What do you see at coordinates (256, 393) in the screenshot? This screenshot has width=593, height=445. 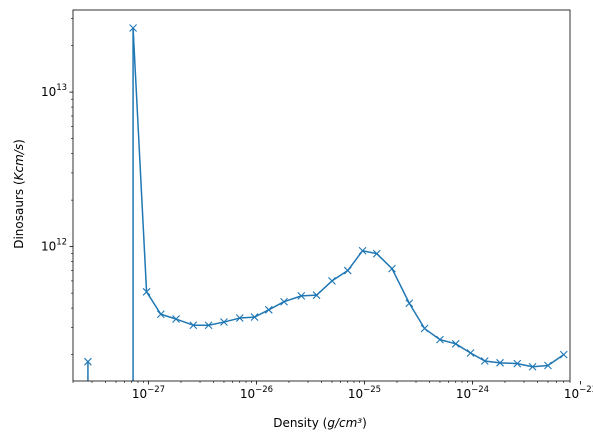 I see `x-tick-label: 10−26` at bounding box center [256, 393].